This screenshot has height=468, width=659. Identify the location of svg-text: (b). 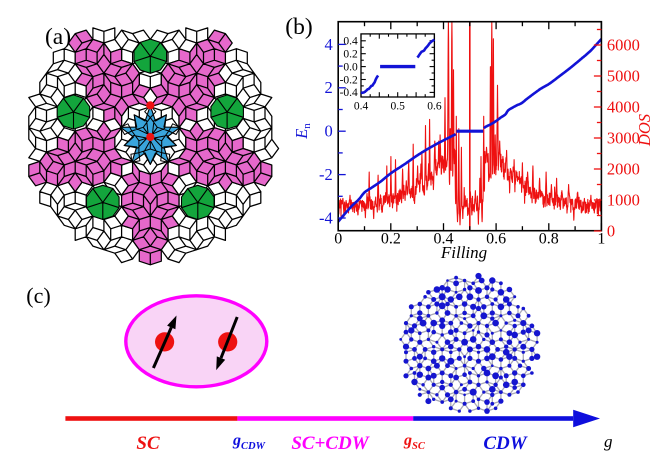
(298, 27).